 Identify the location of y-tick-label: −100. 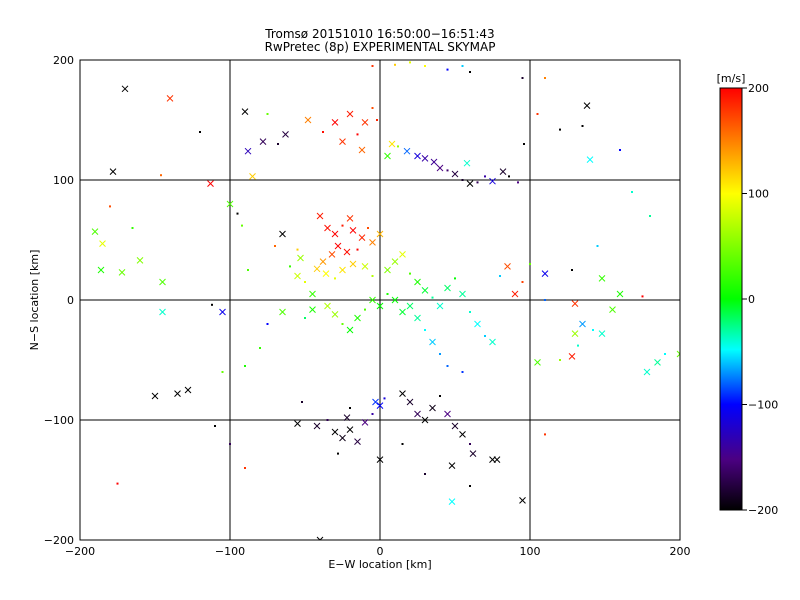
(59, 420).